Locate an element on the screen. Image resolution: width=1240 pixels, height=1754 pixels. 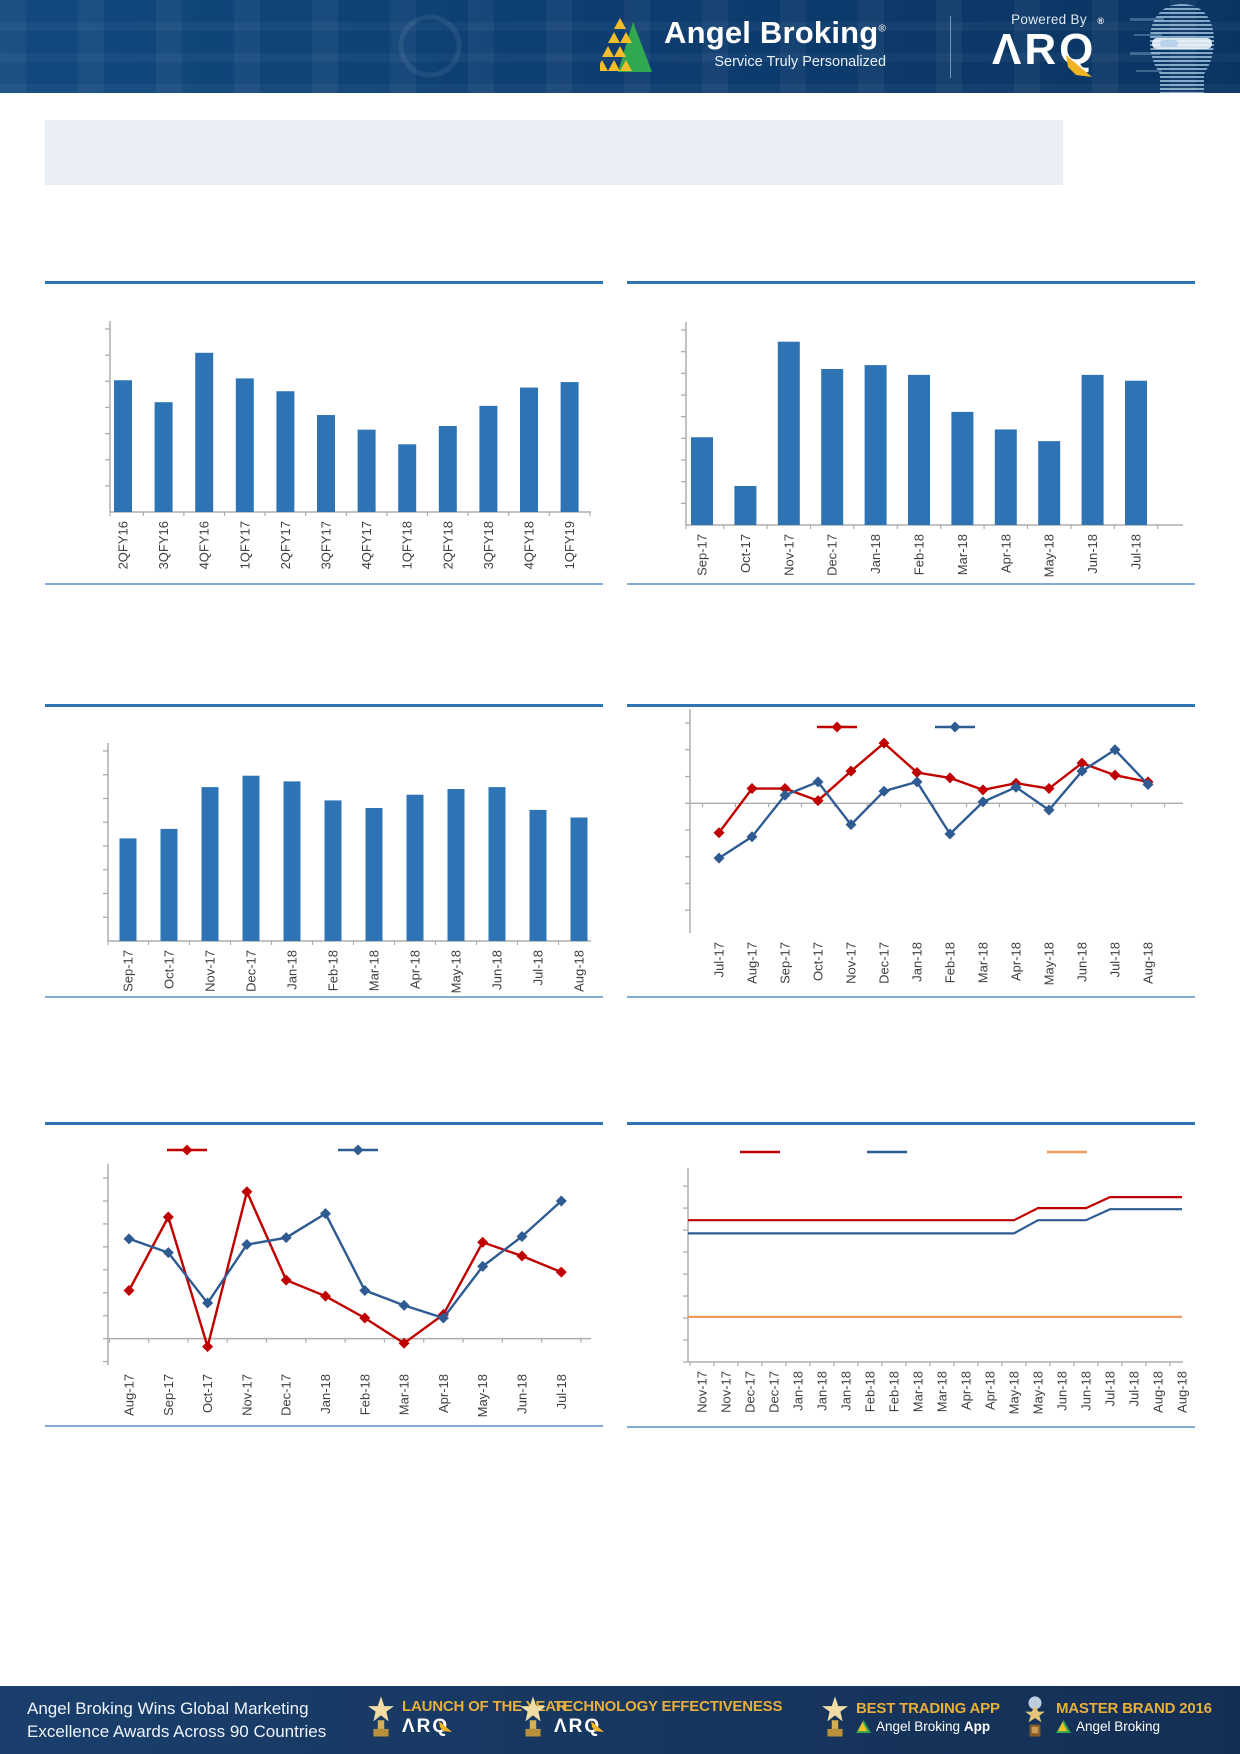
svg-text: 4QFY17 is located at coordinates (366, 545).